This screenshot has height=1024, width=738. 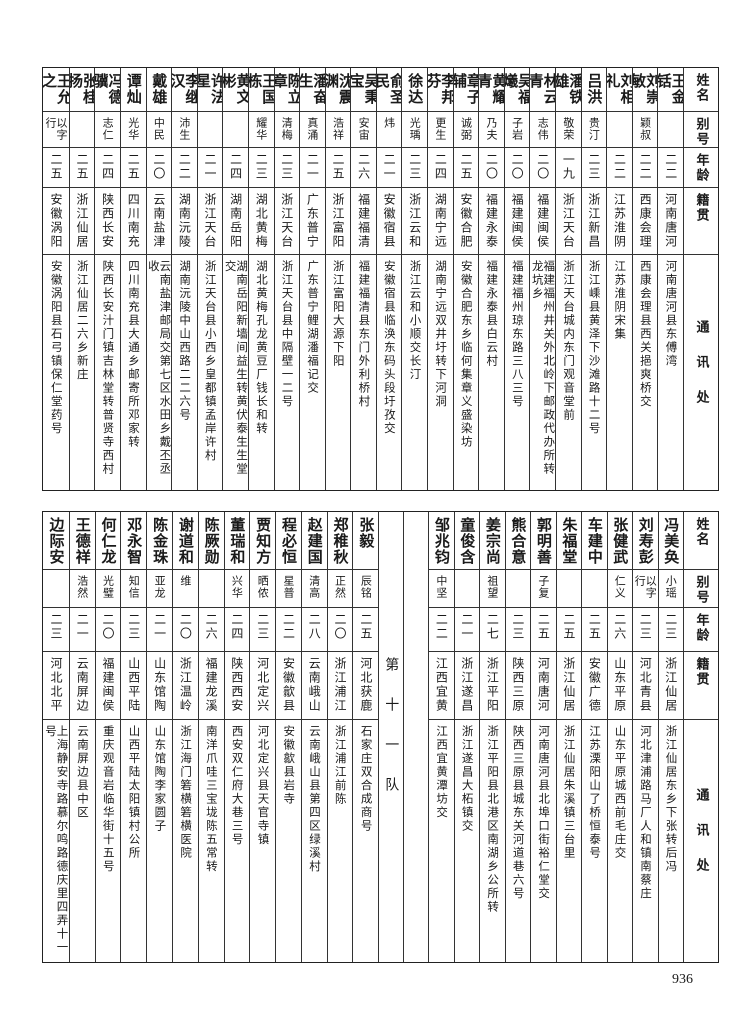 What do you see at coordinates (133, 221) in the screenshot?
I see `person-row-place: 四川南充` at bounding box center [133, 221].